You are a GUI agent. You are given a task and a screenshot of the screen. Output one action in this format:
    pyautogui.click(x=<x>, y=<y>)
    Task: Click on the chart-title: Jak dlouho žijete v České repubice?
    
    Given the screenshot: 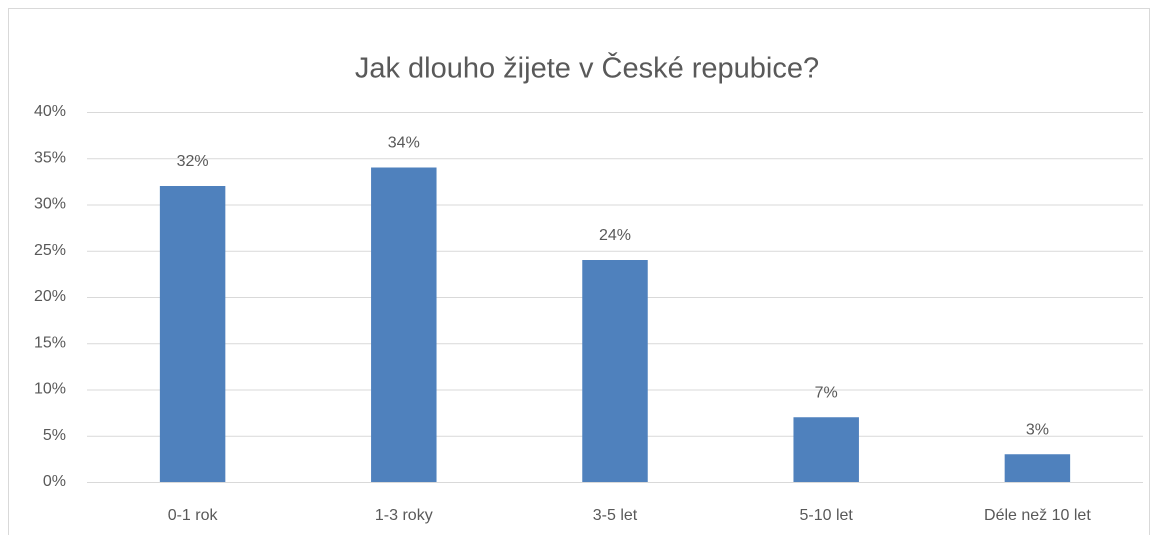 What is the action you would take?
    pyautogui.click(x=587, y=68)
    